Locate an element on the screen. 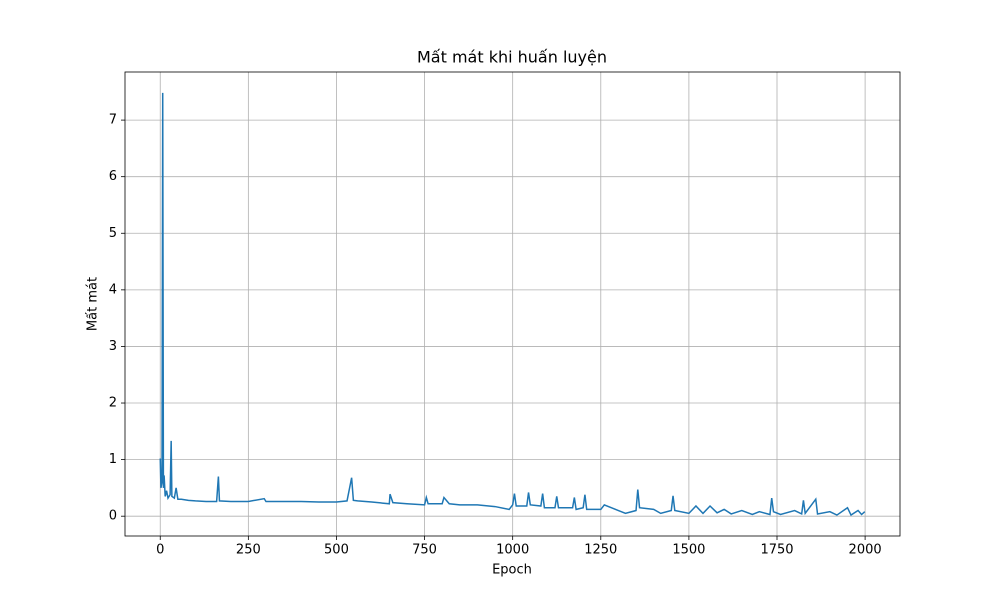 The image size is (1000, 604). y-tick-label: 0 is located at coordinates (113, 516).